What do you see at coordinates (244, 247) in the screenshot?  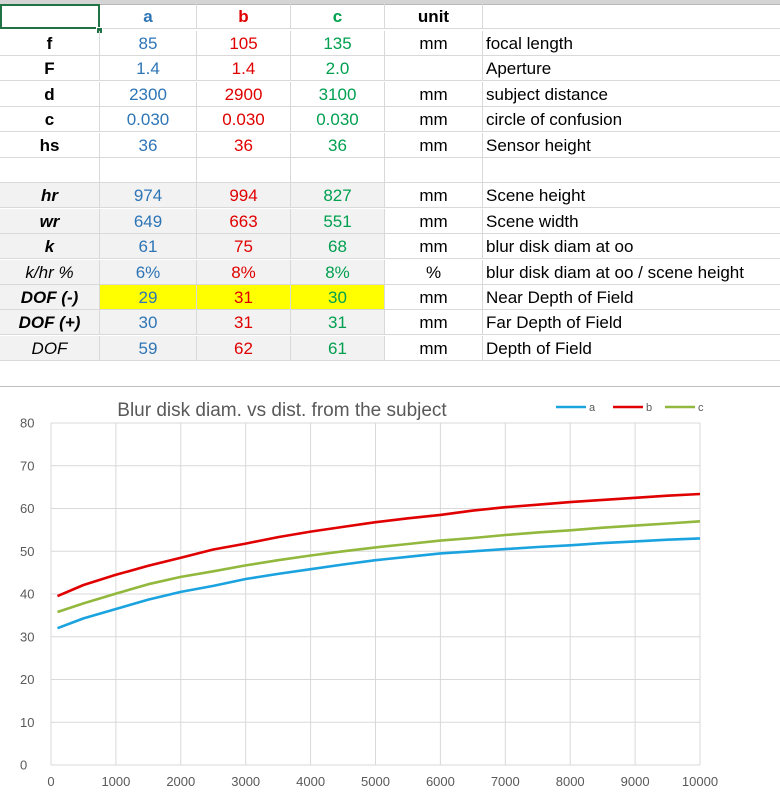 I see `value-cell-b: 75` at bounding box center [244, 247].